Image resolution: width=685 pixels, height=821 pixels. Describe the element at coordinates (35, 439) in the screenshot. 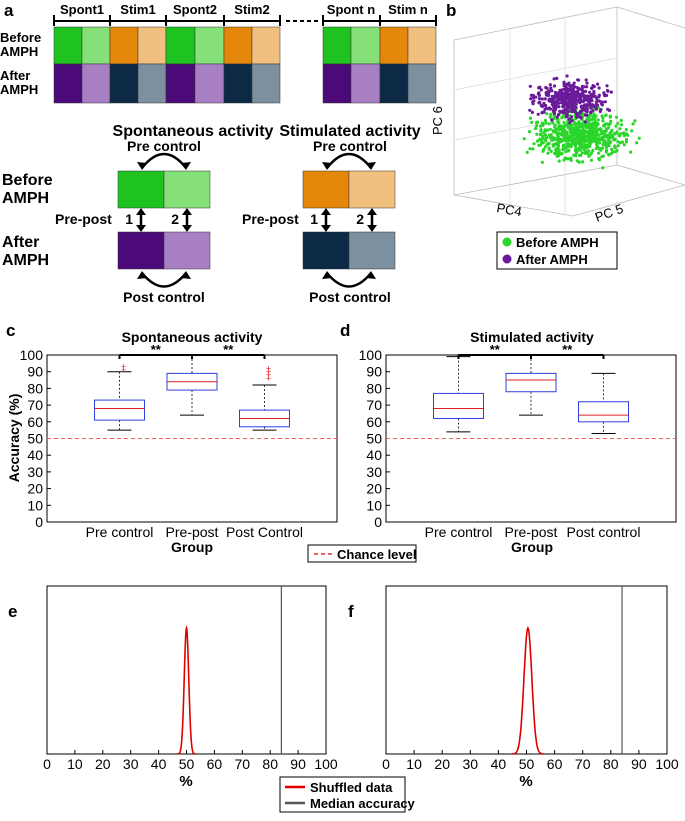

I see `y-tick-label: 50` at that location.